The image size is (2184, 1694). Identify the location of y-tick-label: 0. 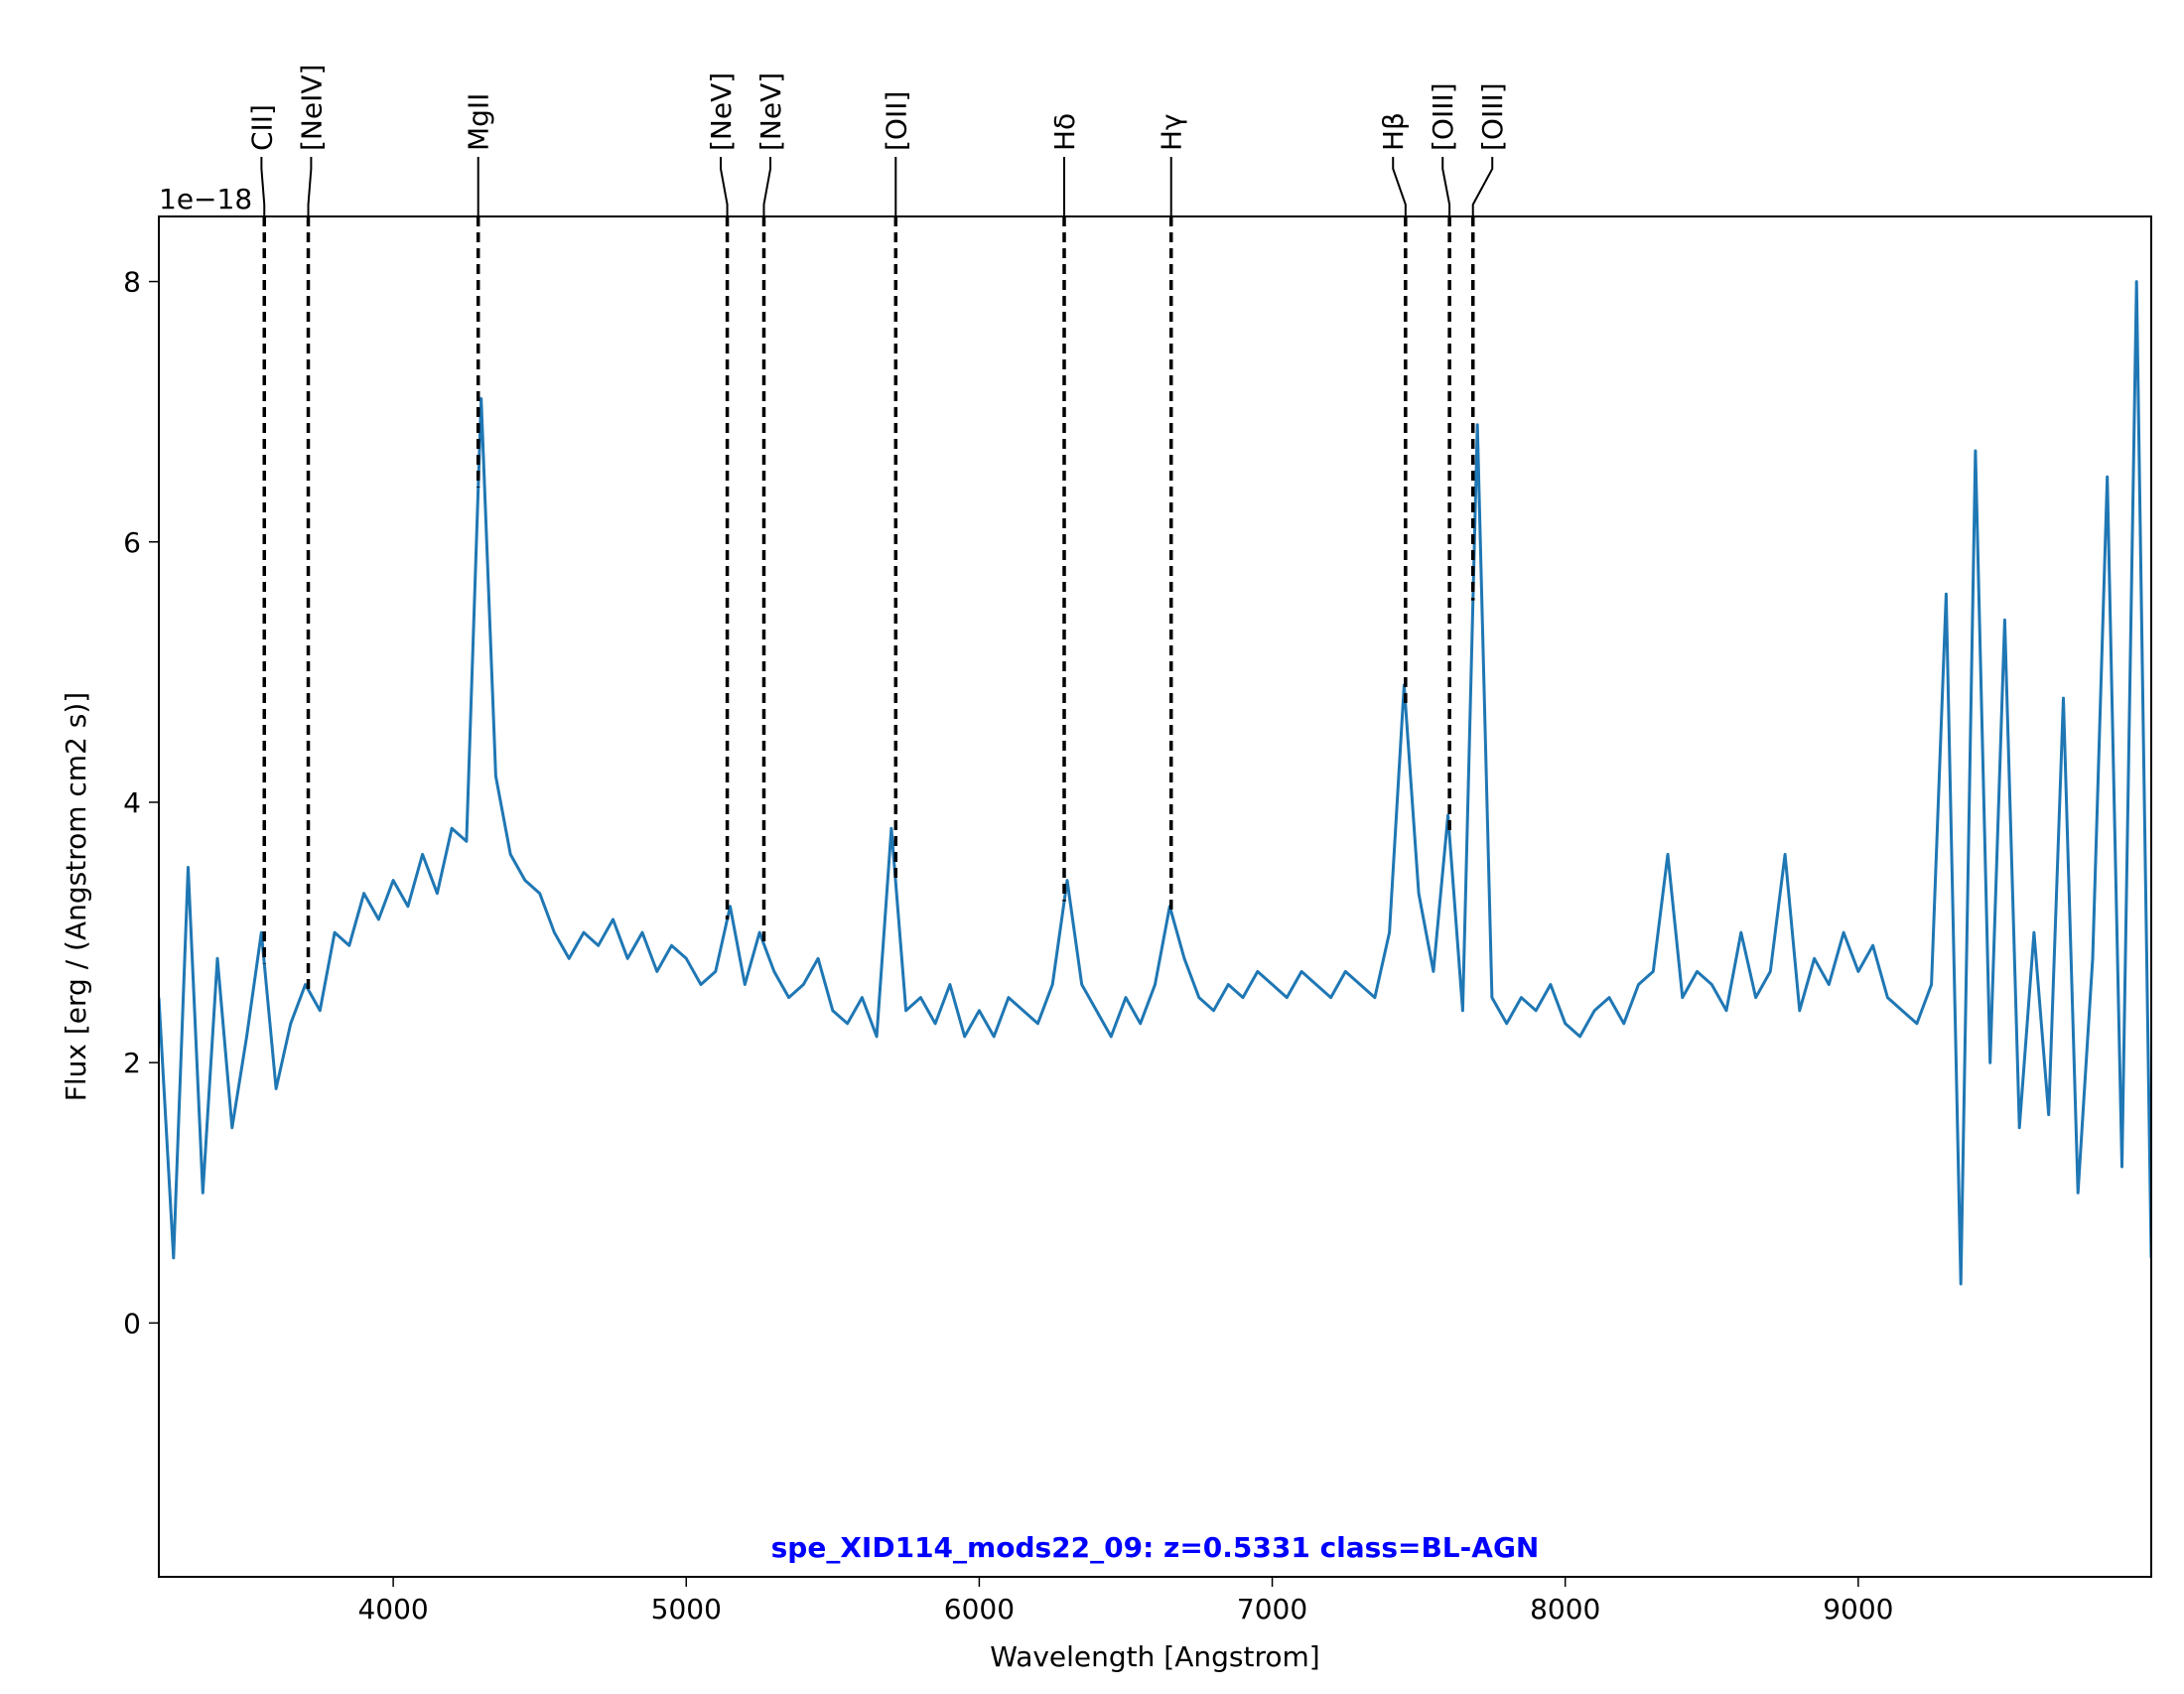
(132, 1324).